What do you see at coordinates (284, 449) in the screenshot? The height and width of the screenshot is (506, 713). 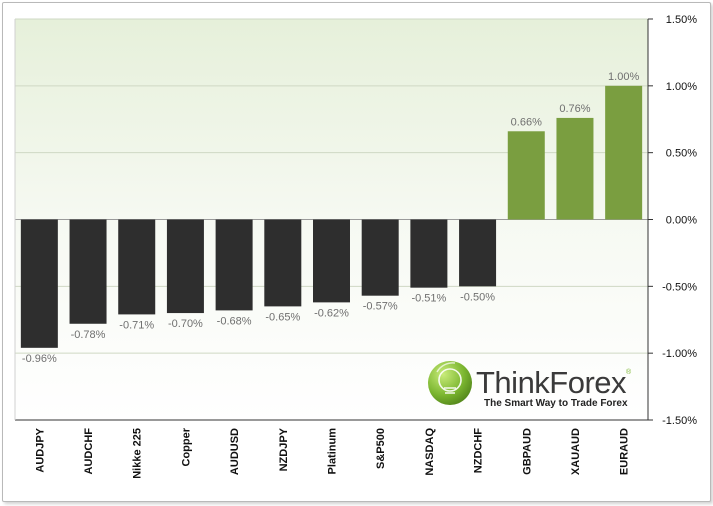 I see `category-label: NZDJPY` at bounding box center [284, 449].